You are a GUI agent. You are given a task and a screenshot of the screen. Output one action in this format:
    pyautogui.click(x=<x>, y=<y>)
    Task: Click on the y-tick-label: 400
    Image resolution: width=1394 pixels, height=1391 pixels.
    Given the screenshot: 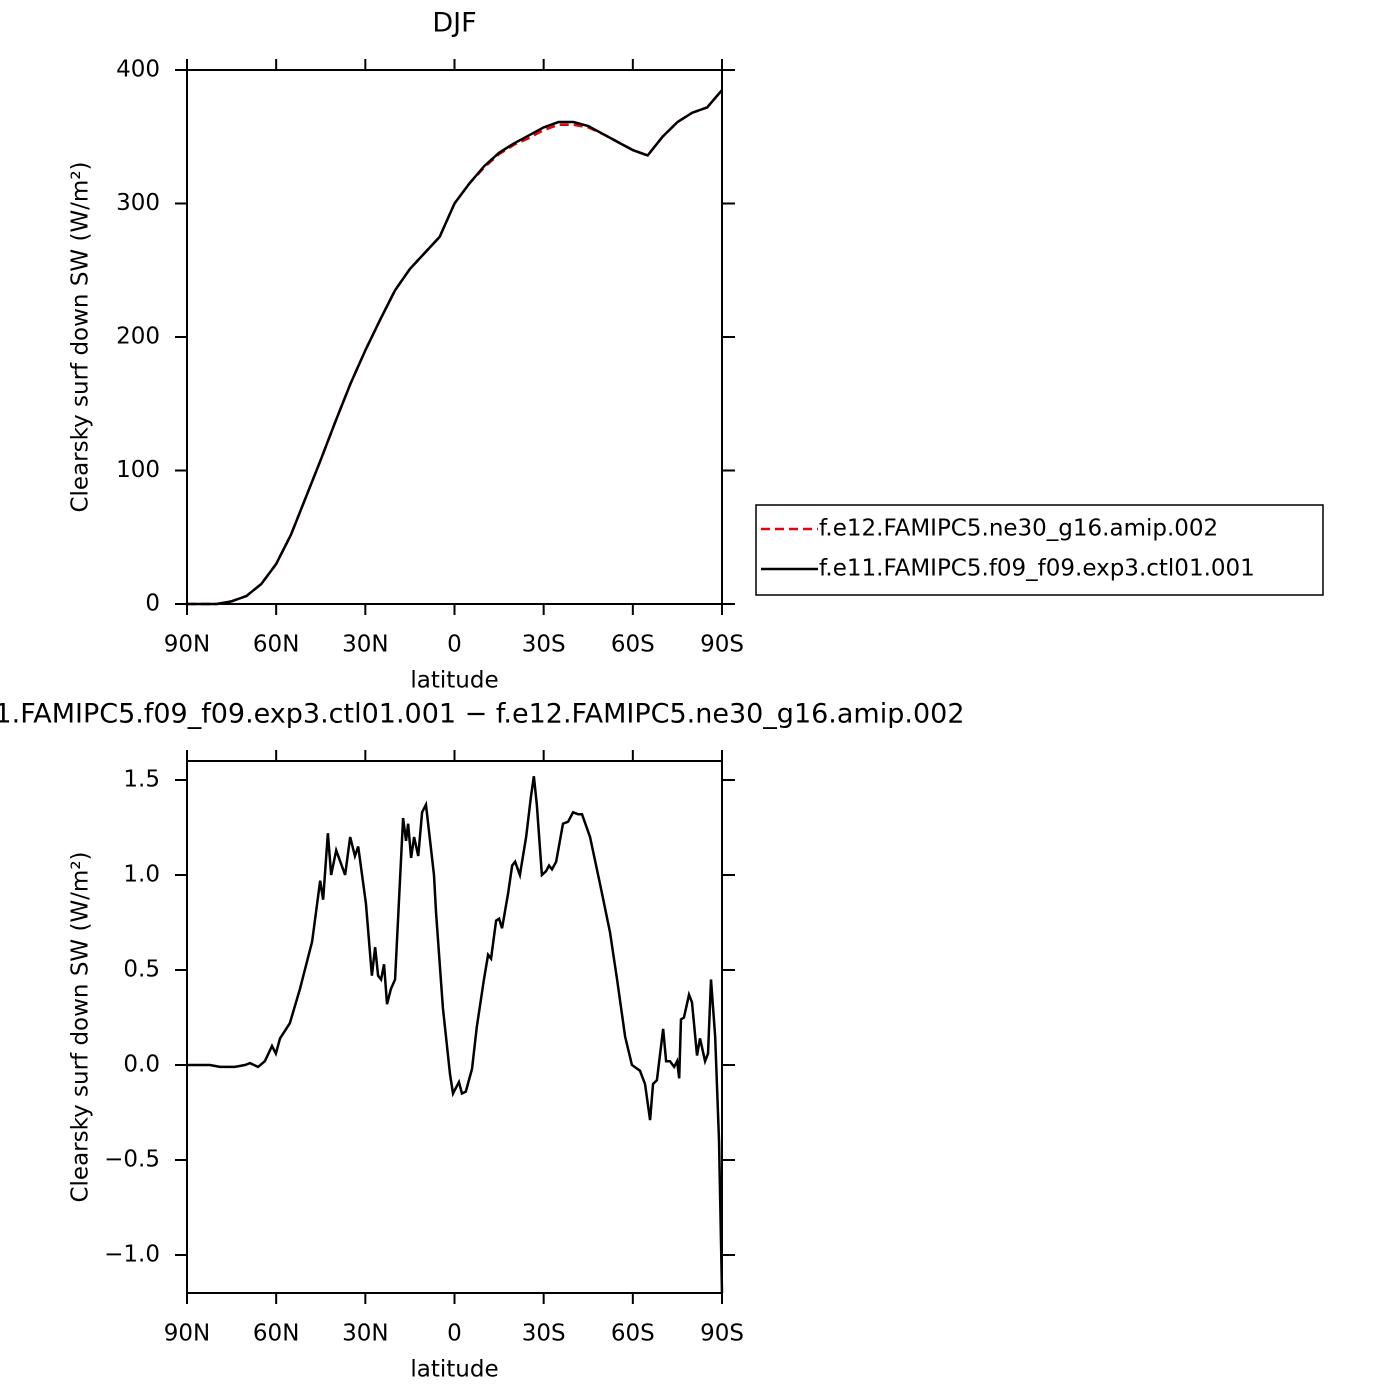 What is the action you would take?
    pyautogui.click(x=138, y=70)
    